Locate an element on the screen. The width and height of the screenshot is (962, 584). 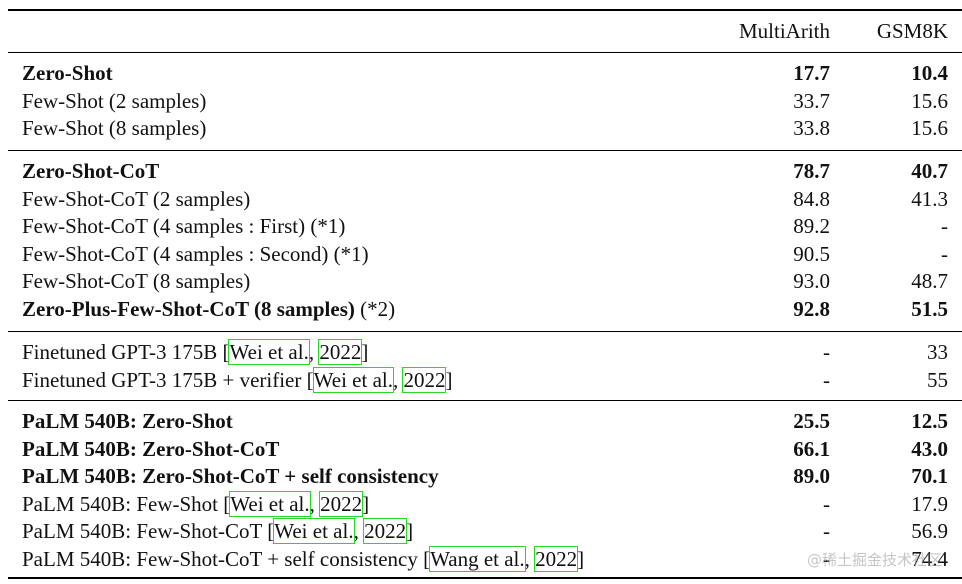
gsm8k-value: 56.9 is located at coordinates (929, 531).